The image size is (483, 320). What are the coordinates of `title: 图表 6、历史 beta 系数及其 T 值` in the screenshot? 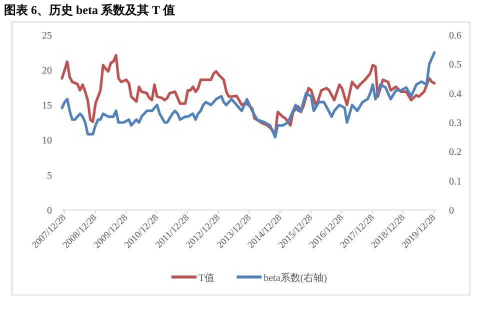 It's located at (89, 10).